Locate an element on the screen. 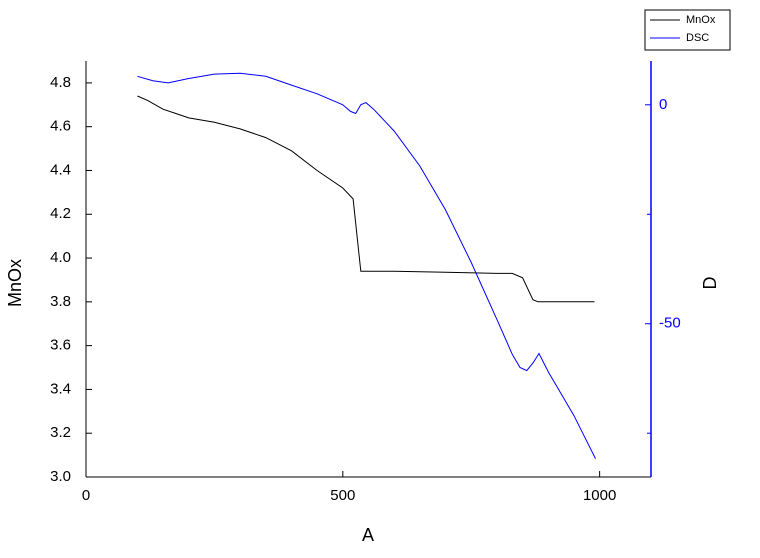 The width and height of the screenshot is (760, 558). y-tick-label: 3.4 is located at coordinates (60, 388).